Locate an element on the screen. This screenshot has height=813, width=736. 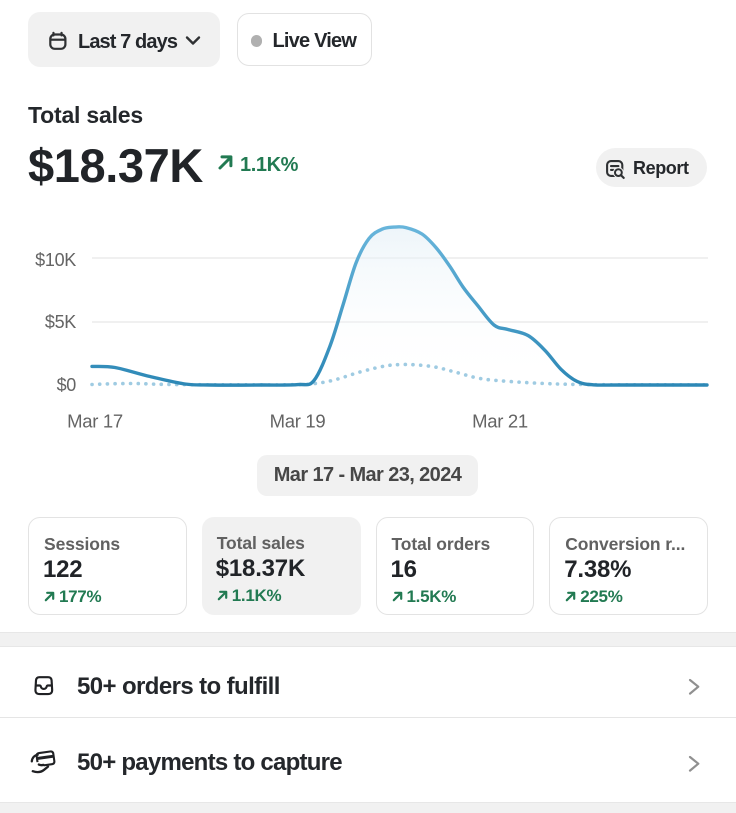
svg-text: Mar 17 is located at coordinates (95, 421).